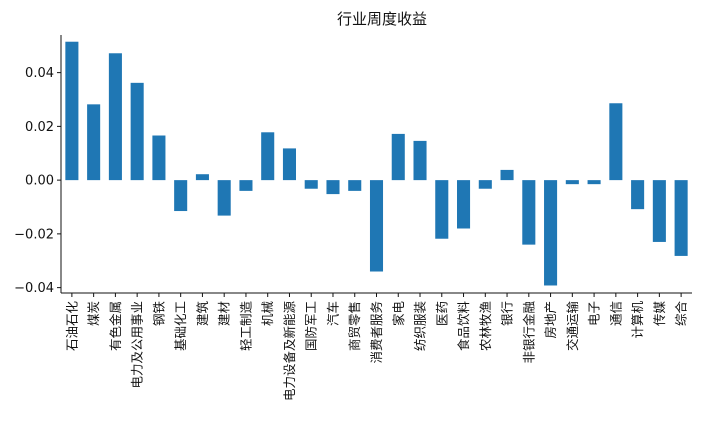 The image size is (720, 432). What do you see at coordinates (485, 326) in the screenshot?
I see `x-tick-label: 农林牧渔` at bounding box center [485, 326].